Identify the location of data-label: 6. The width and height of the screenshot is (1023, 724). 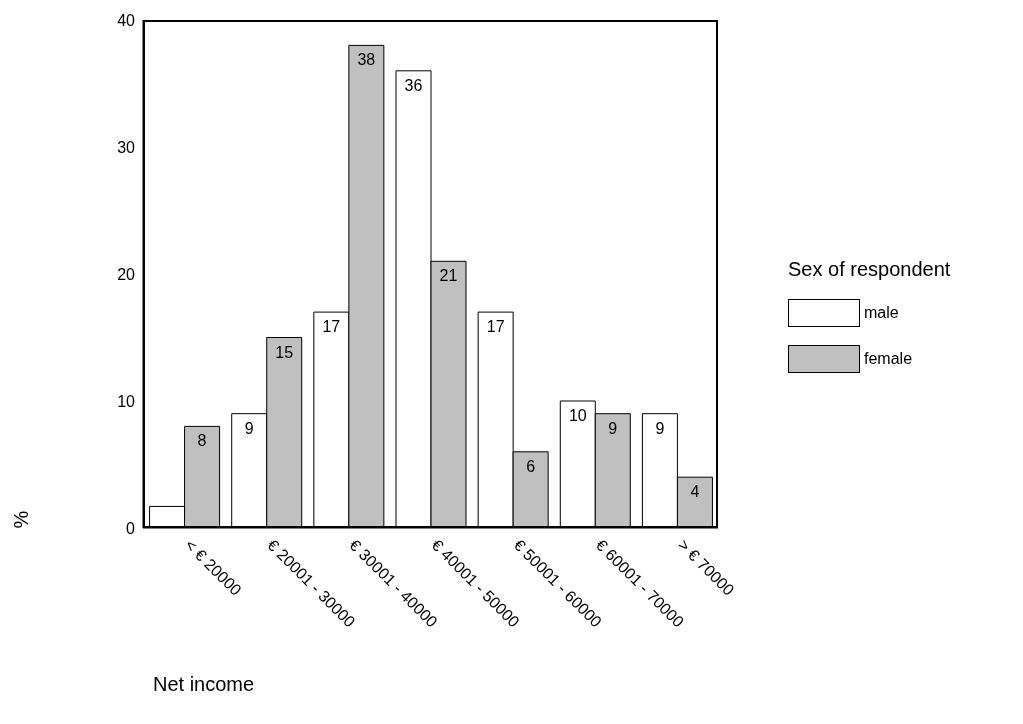
(531, 466).